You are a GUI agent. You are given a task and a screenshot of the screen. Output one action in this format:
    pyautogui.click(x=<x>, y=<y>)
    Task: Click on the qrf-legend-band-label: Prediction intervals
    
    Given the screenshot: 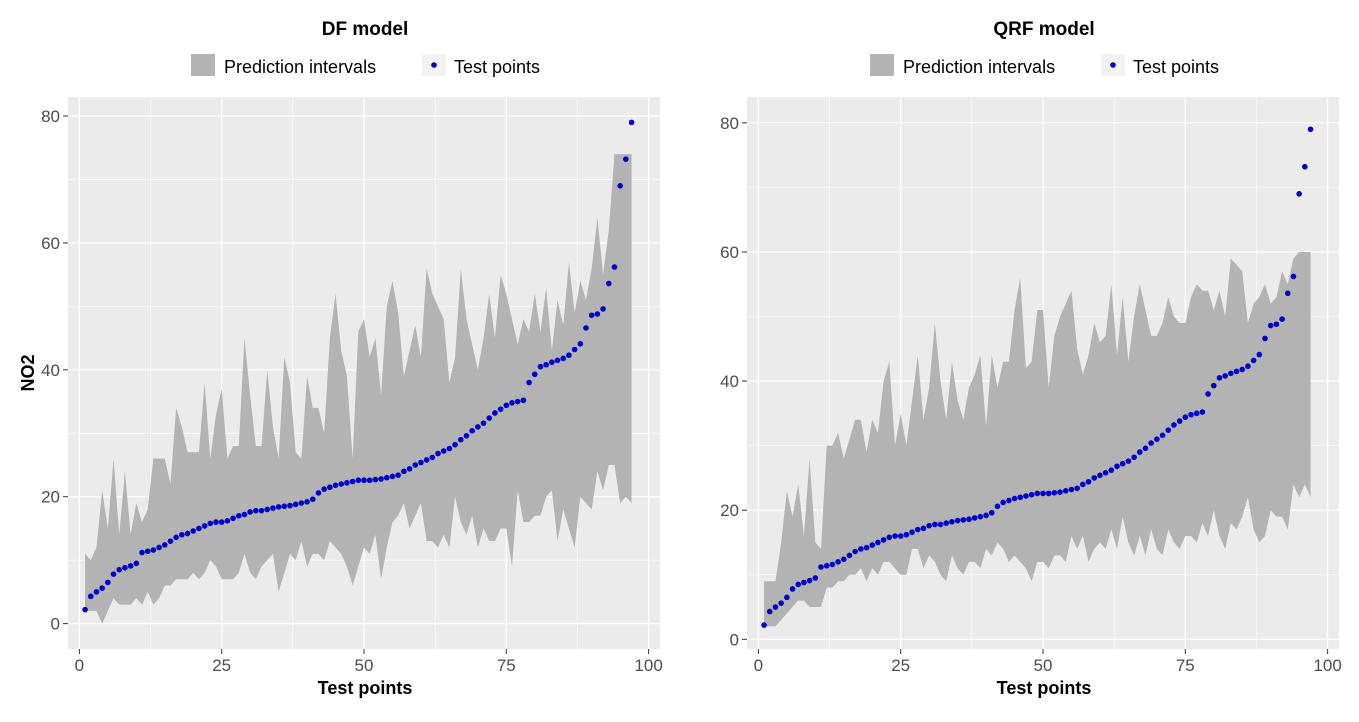 What is the action you would take?
    pyautogui.click(x=979, y=67)
    